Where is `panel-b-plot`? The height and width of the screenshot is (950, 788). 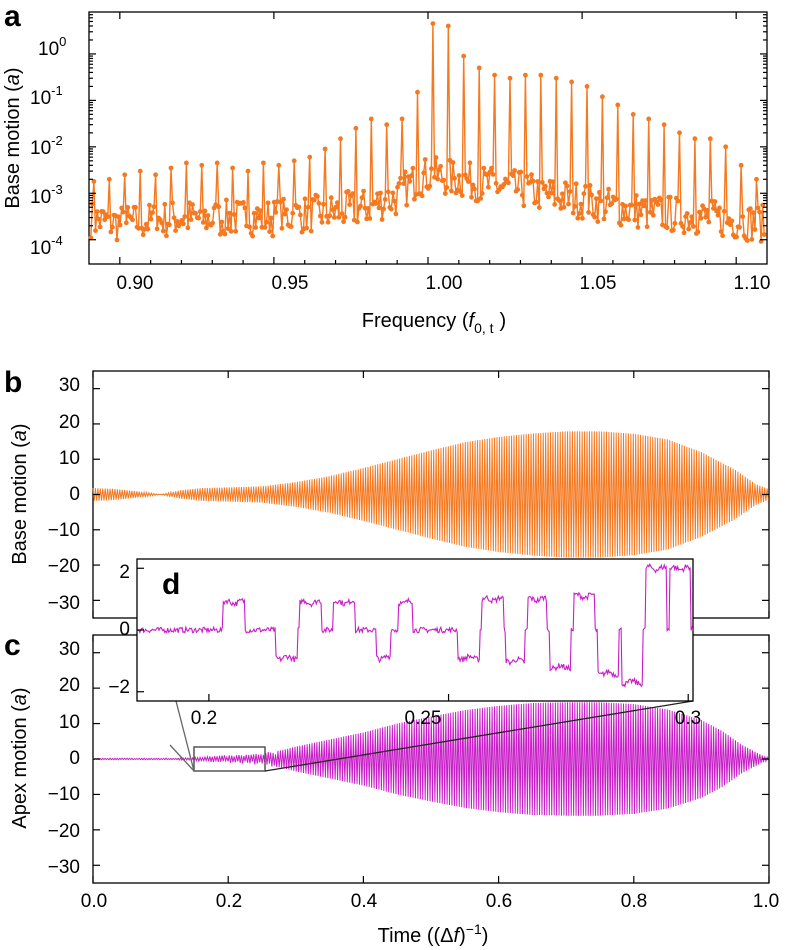
panel-b-plot is located at coordinates (430, 494).